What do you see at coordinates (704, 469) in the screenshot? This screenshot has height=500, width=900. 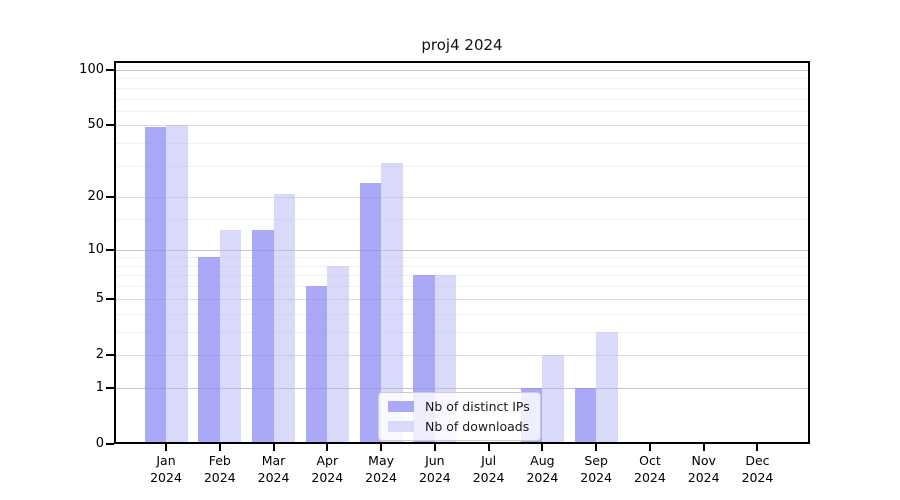 I see `x-tick-label: Nov 2024` at bounding box center [704, 469].